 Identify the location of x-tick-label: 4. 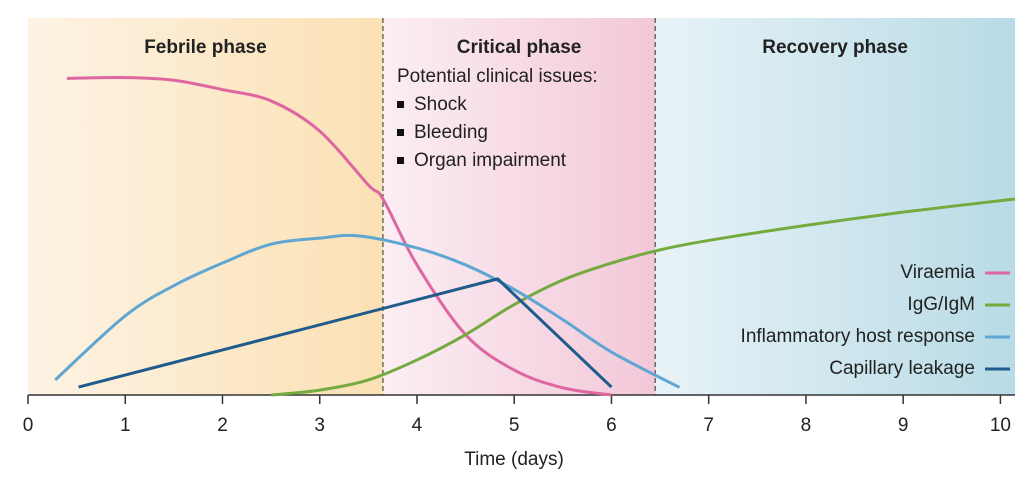
(417, 425).